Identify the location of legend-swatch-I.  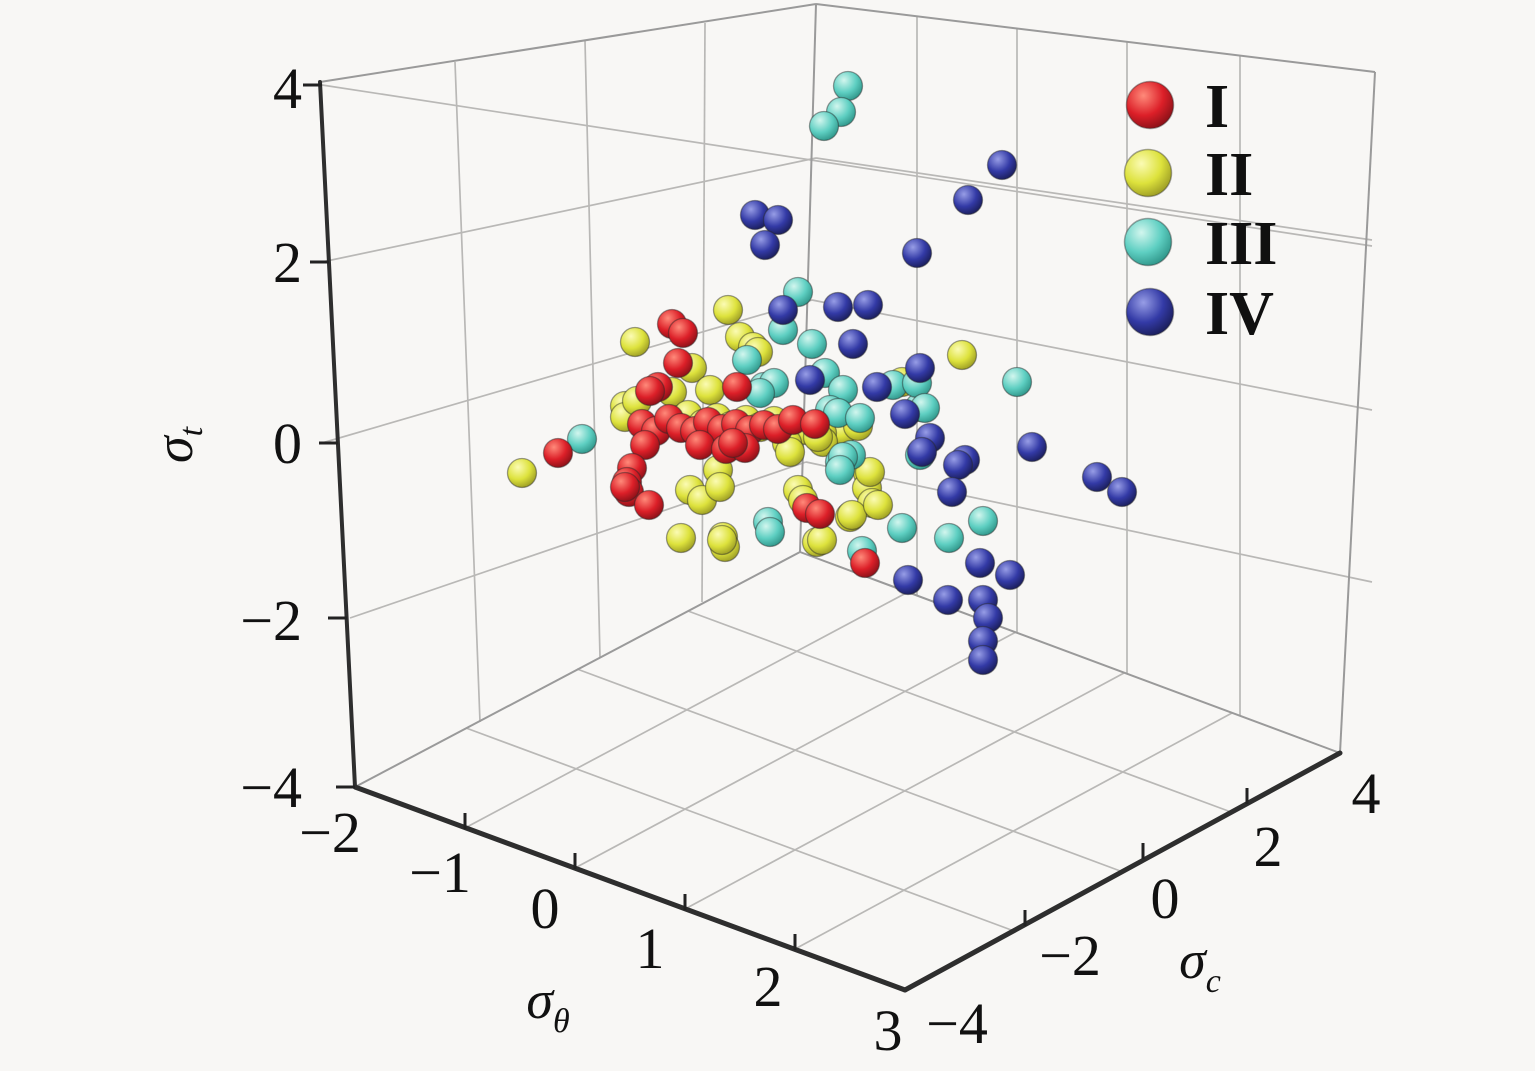
(1150, 105).